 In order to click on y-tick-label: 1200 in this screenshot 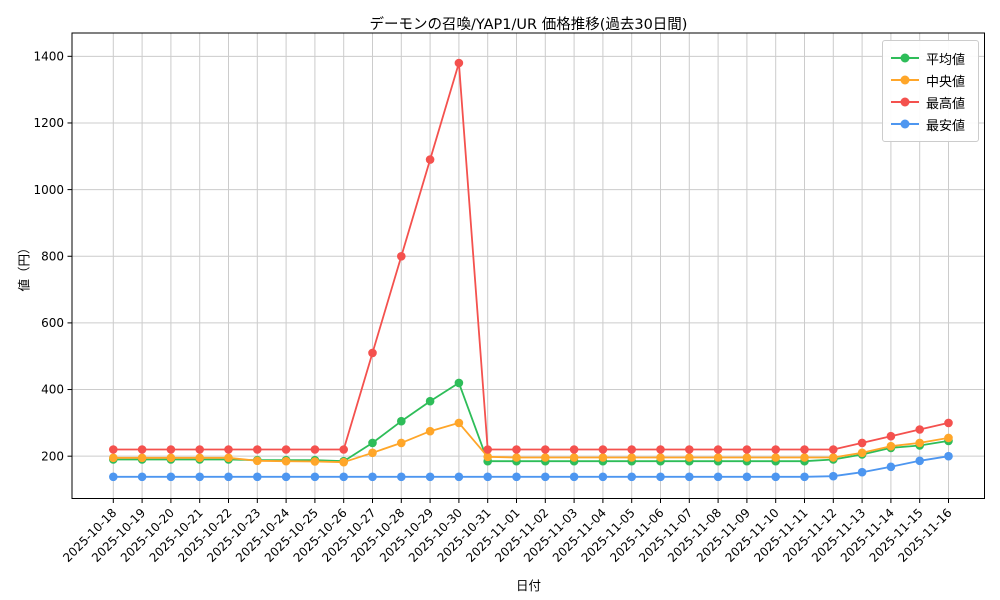, I will do `click(48, 123)`.